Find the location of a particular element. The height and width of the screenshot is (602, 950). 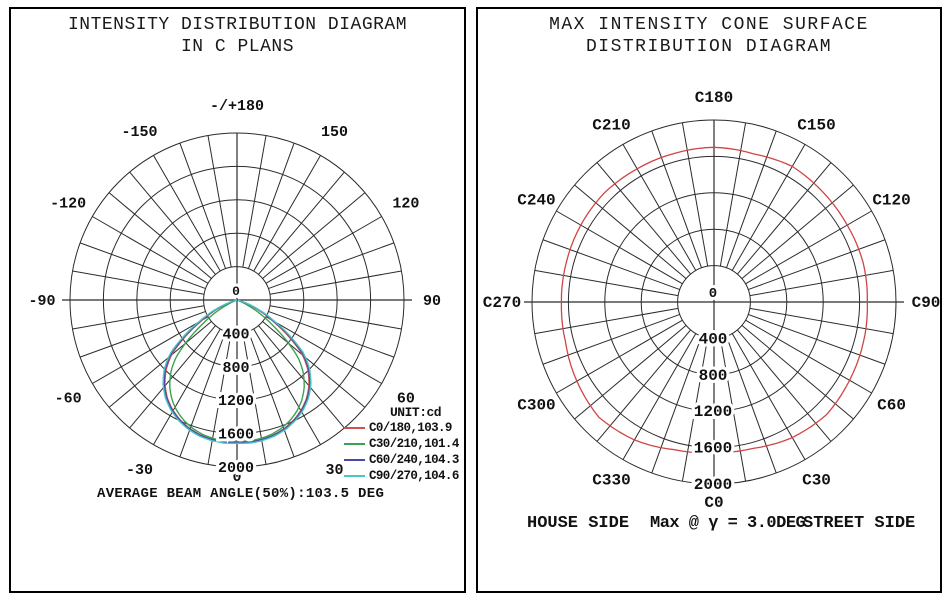

legend-row-c60-240: C60/240,104.3 is located at coordinates (401, 460).